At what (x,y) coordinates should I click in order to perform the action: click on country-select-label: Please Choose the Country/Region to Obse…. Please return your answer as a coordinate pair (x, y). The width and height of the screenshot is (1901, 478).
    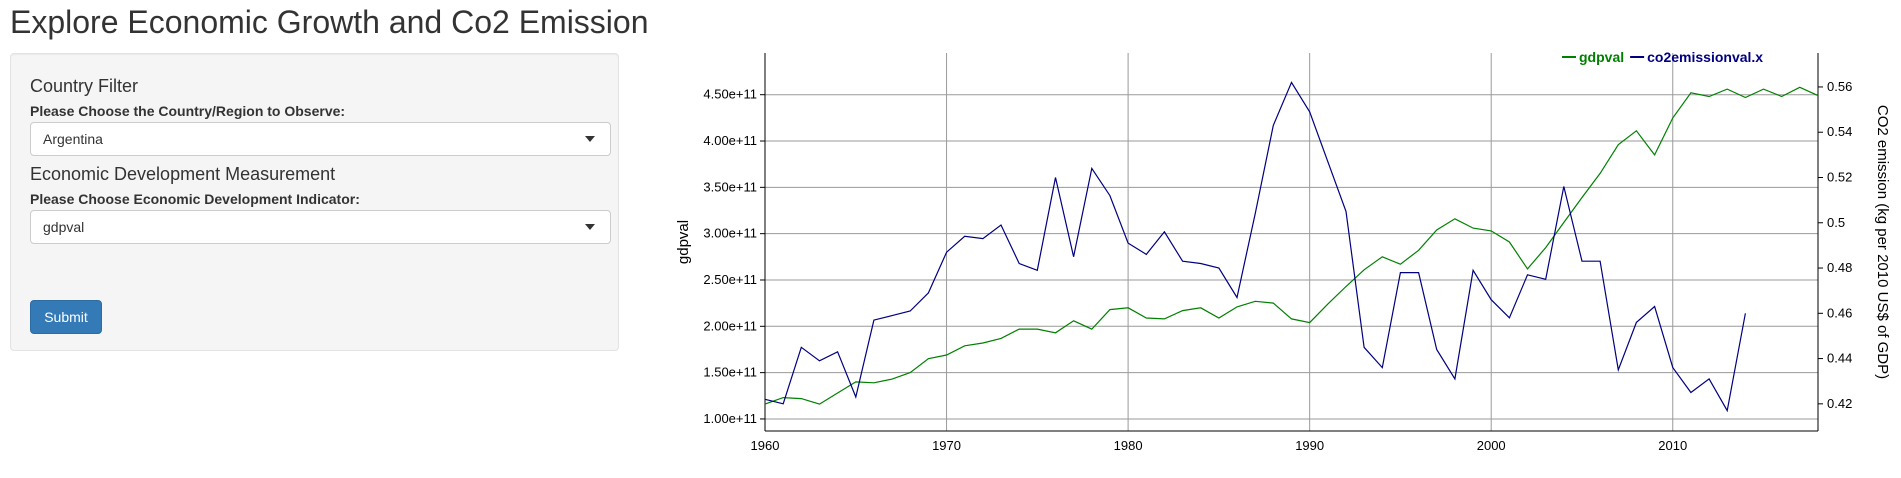
    Looking at the image, I should click on (188, 111).